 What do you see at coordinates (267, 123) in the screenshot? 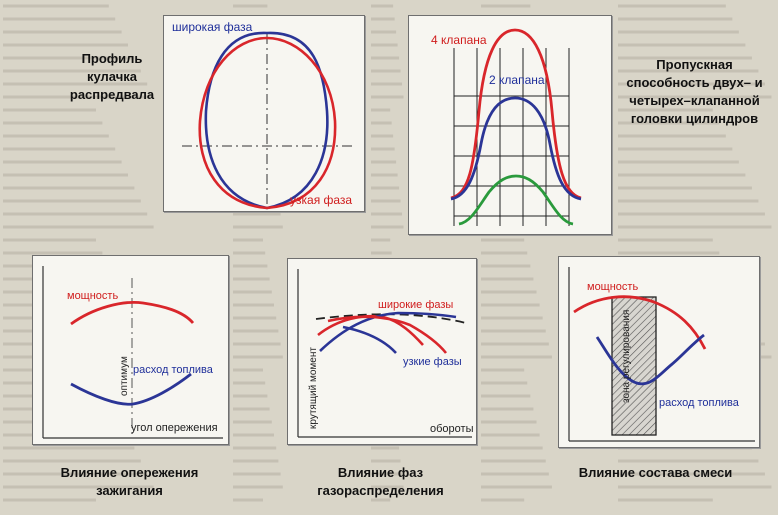
I see `cam-narrow-phase-curve` at bounding box center [267, 123].